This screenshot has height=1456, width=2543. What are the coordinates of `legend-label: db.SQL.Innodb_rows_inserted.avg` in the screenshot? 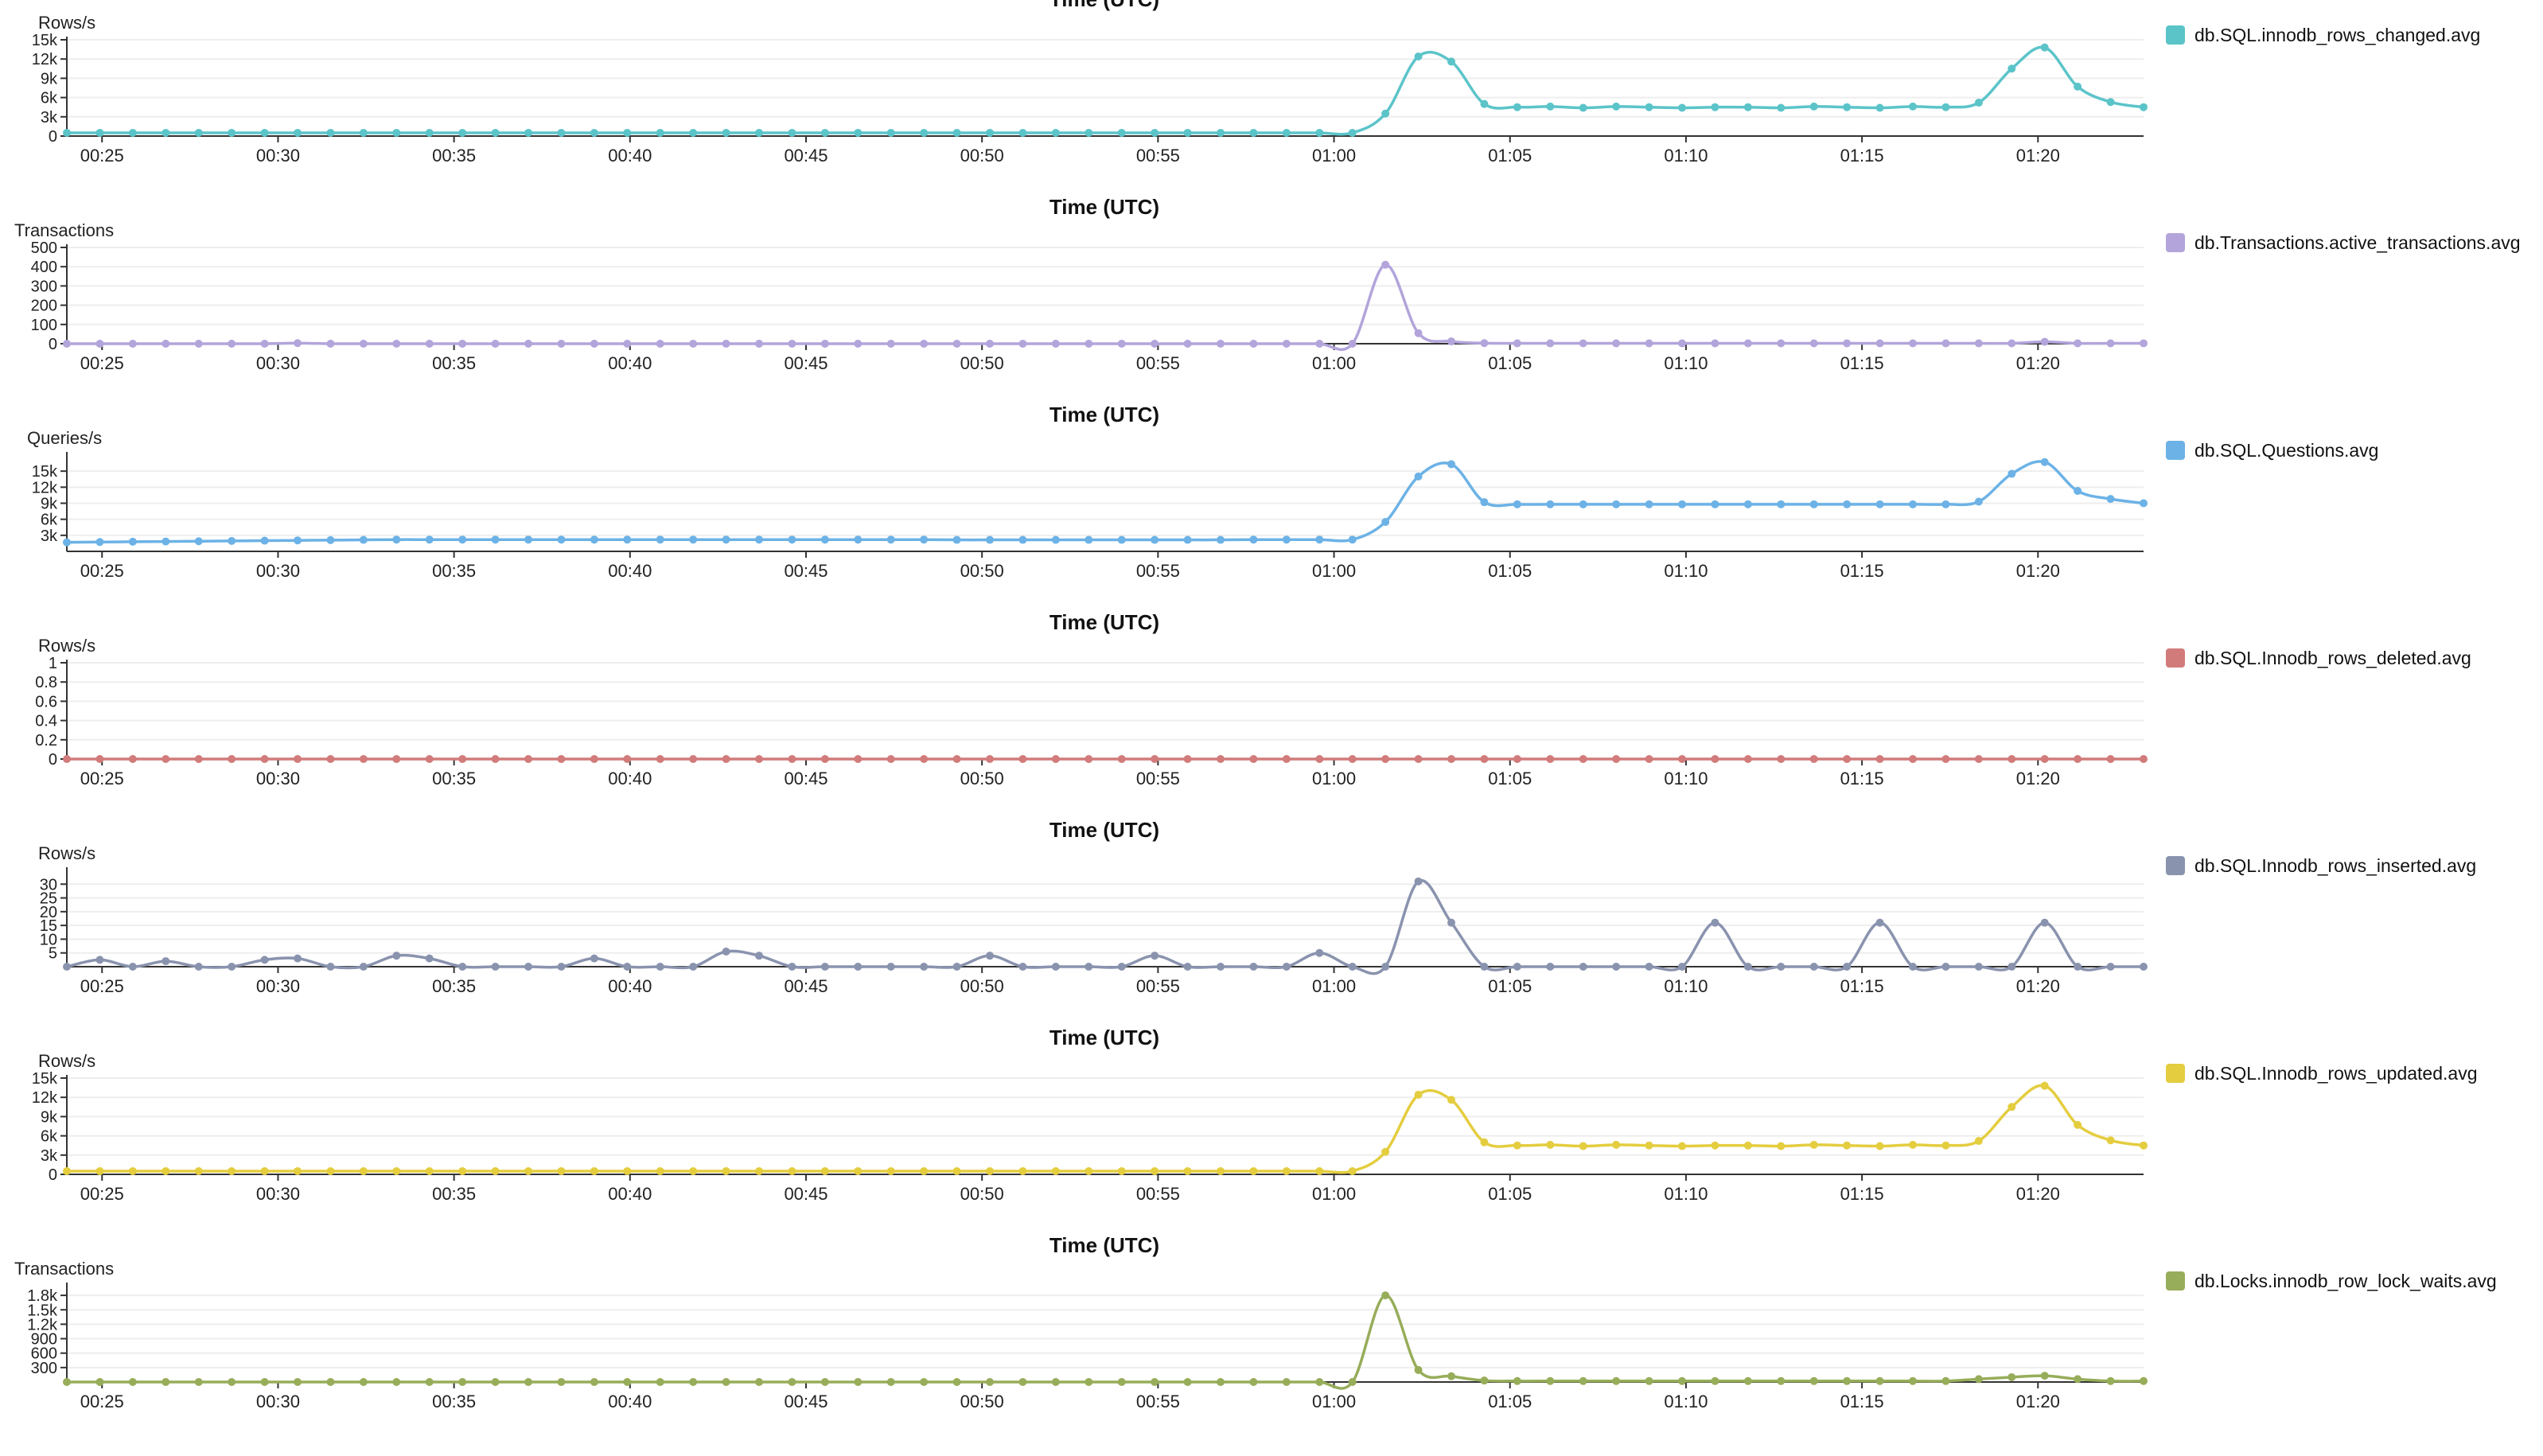 It's located at (2335, 865).